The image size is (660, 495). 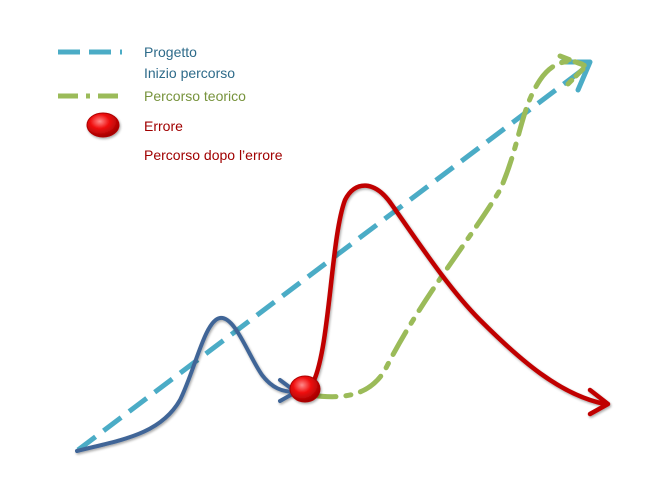 I want to click on legend-item-start: Inizio percorso, so click(x=146, y=73).